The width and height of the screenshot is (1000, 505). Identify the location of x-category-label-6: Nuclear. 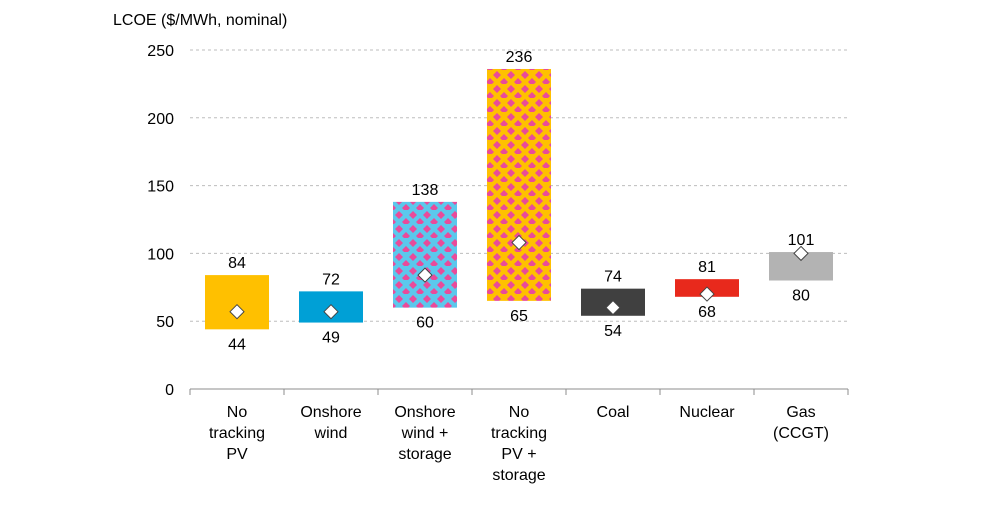
(707, 412).